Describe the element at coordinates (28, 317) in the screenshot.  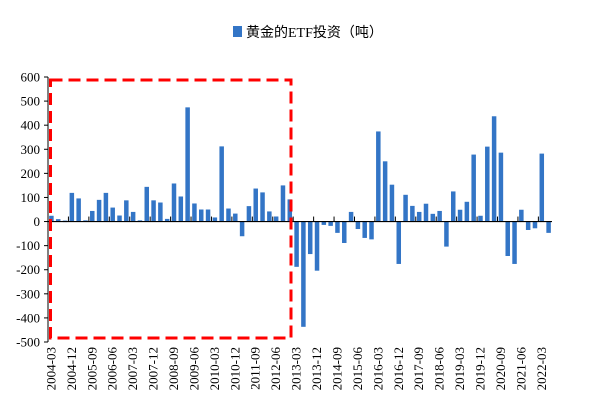
I see `y-tick-label: -400` at that location.